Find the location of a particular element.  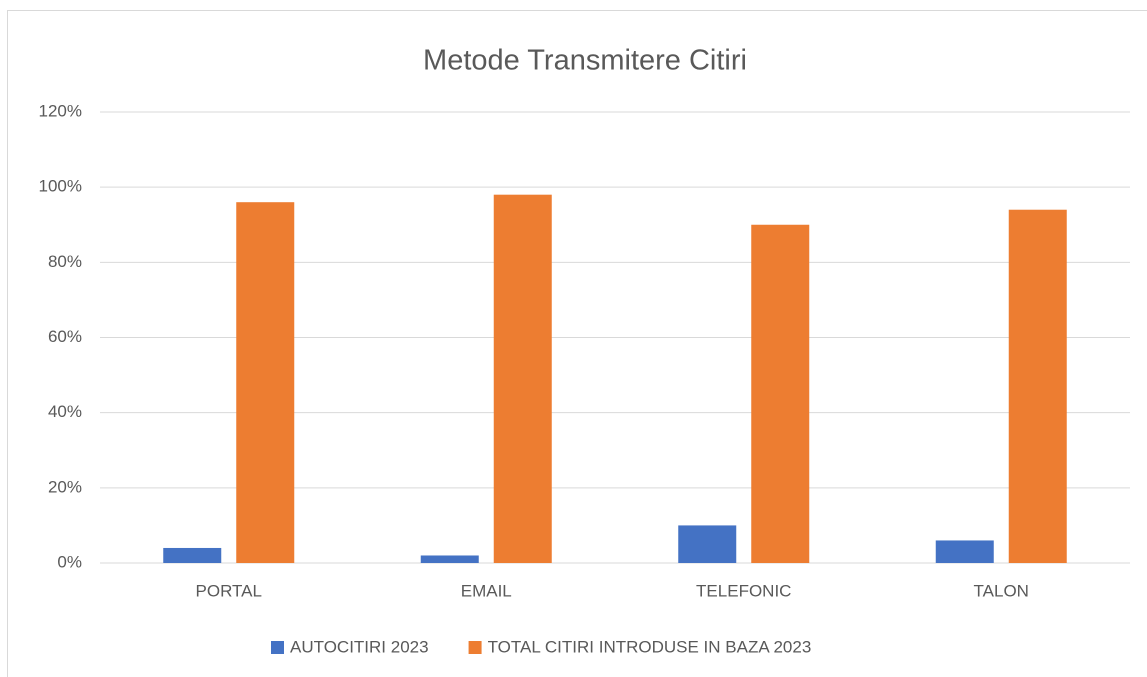

y-tick-label: 0% is located at coordinates (69, 561).